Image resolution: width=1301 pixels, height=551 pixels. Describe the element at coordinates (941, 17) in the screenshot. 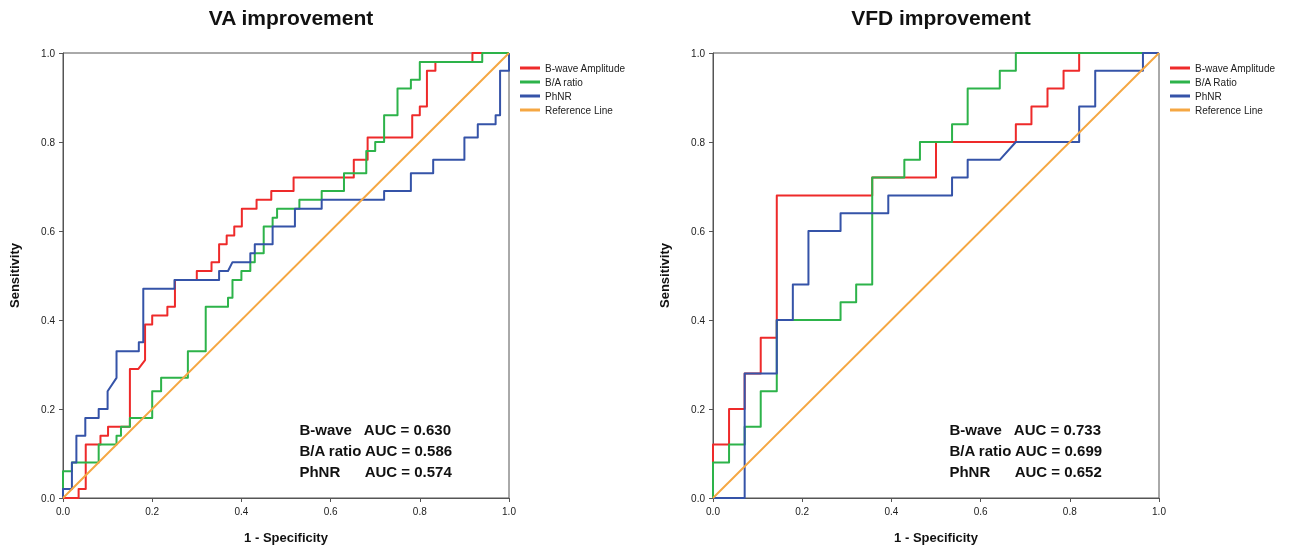

I see `chart-title: VFD improvement` at that location.